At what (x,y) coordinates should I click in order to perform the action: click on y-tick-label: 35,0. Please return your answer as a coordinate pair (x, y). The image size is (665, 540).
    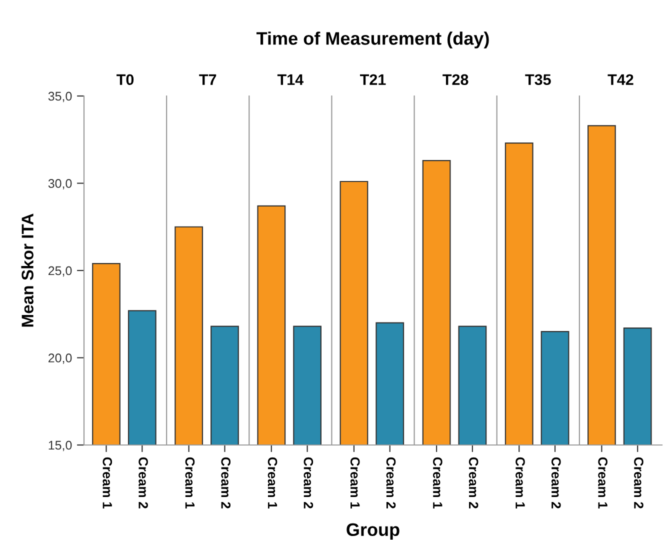
    Looking at the image, I should click on (60, 97).